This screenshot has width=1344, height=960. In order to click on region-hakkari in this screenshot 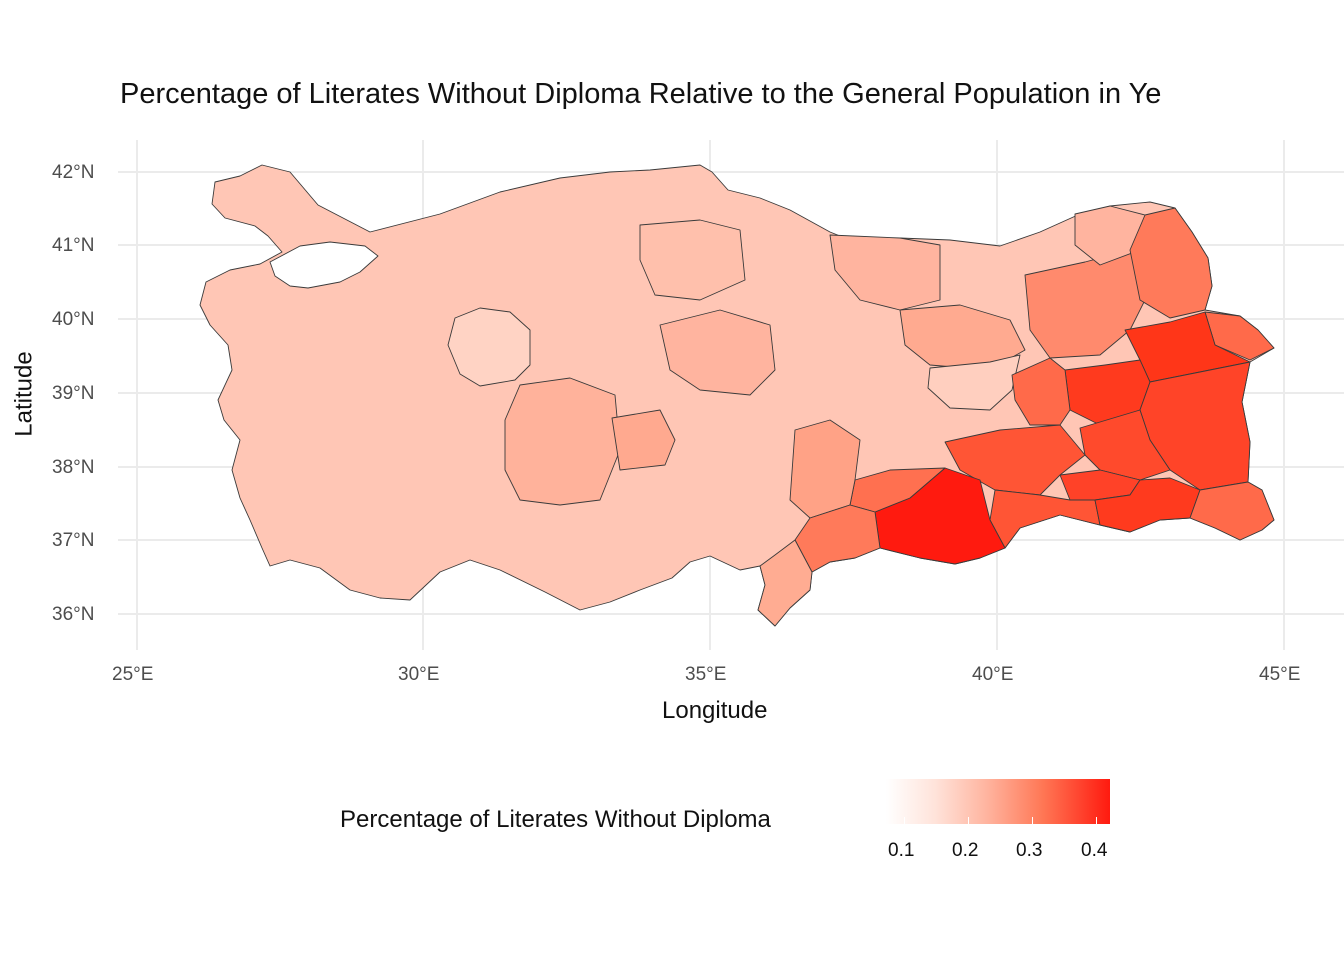, I will do `click(1232, 511)`.